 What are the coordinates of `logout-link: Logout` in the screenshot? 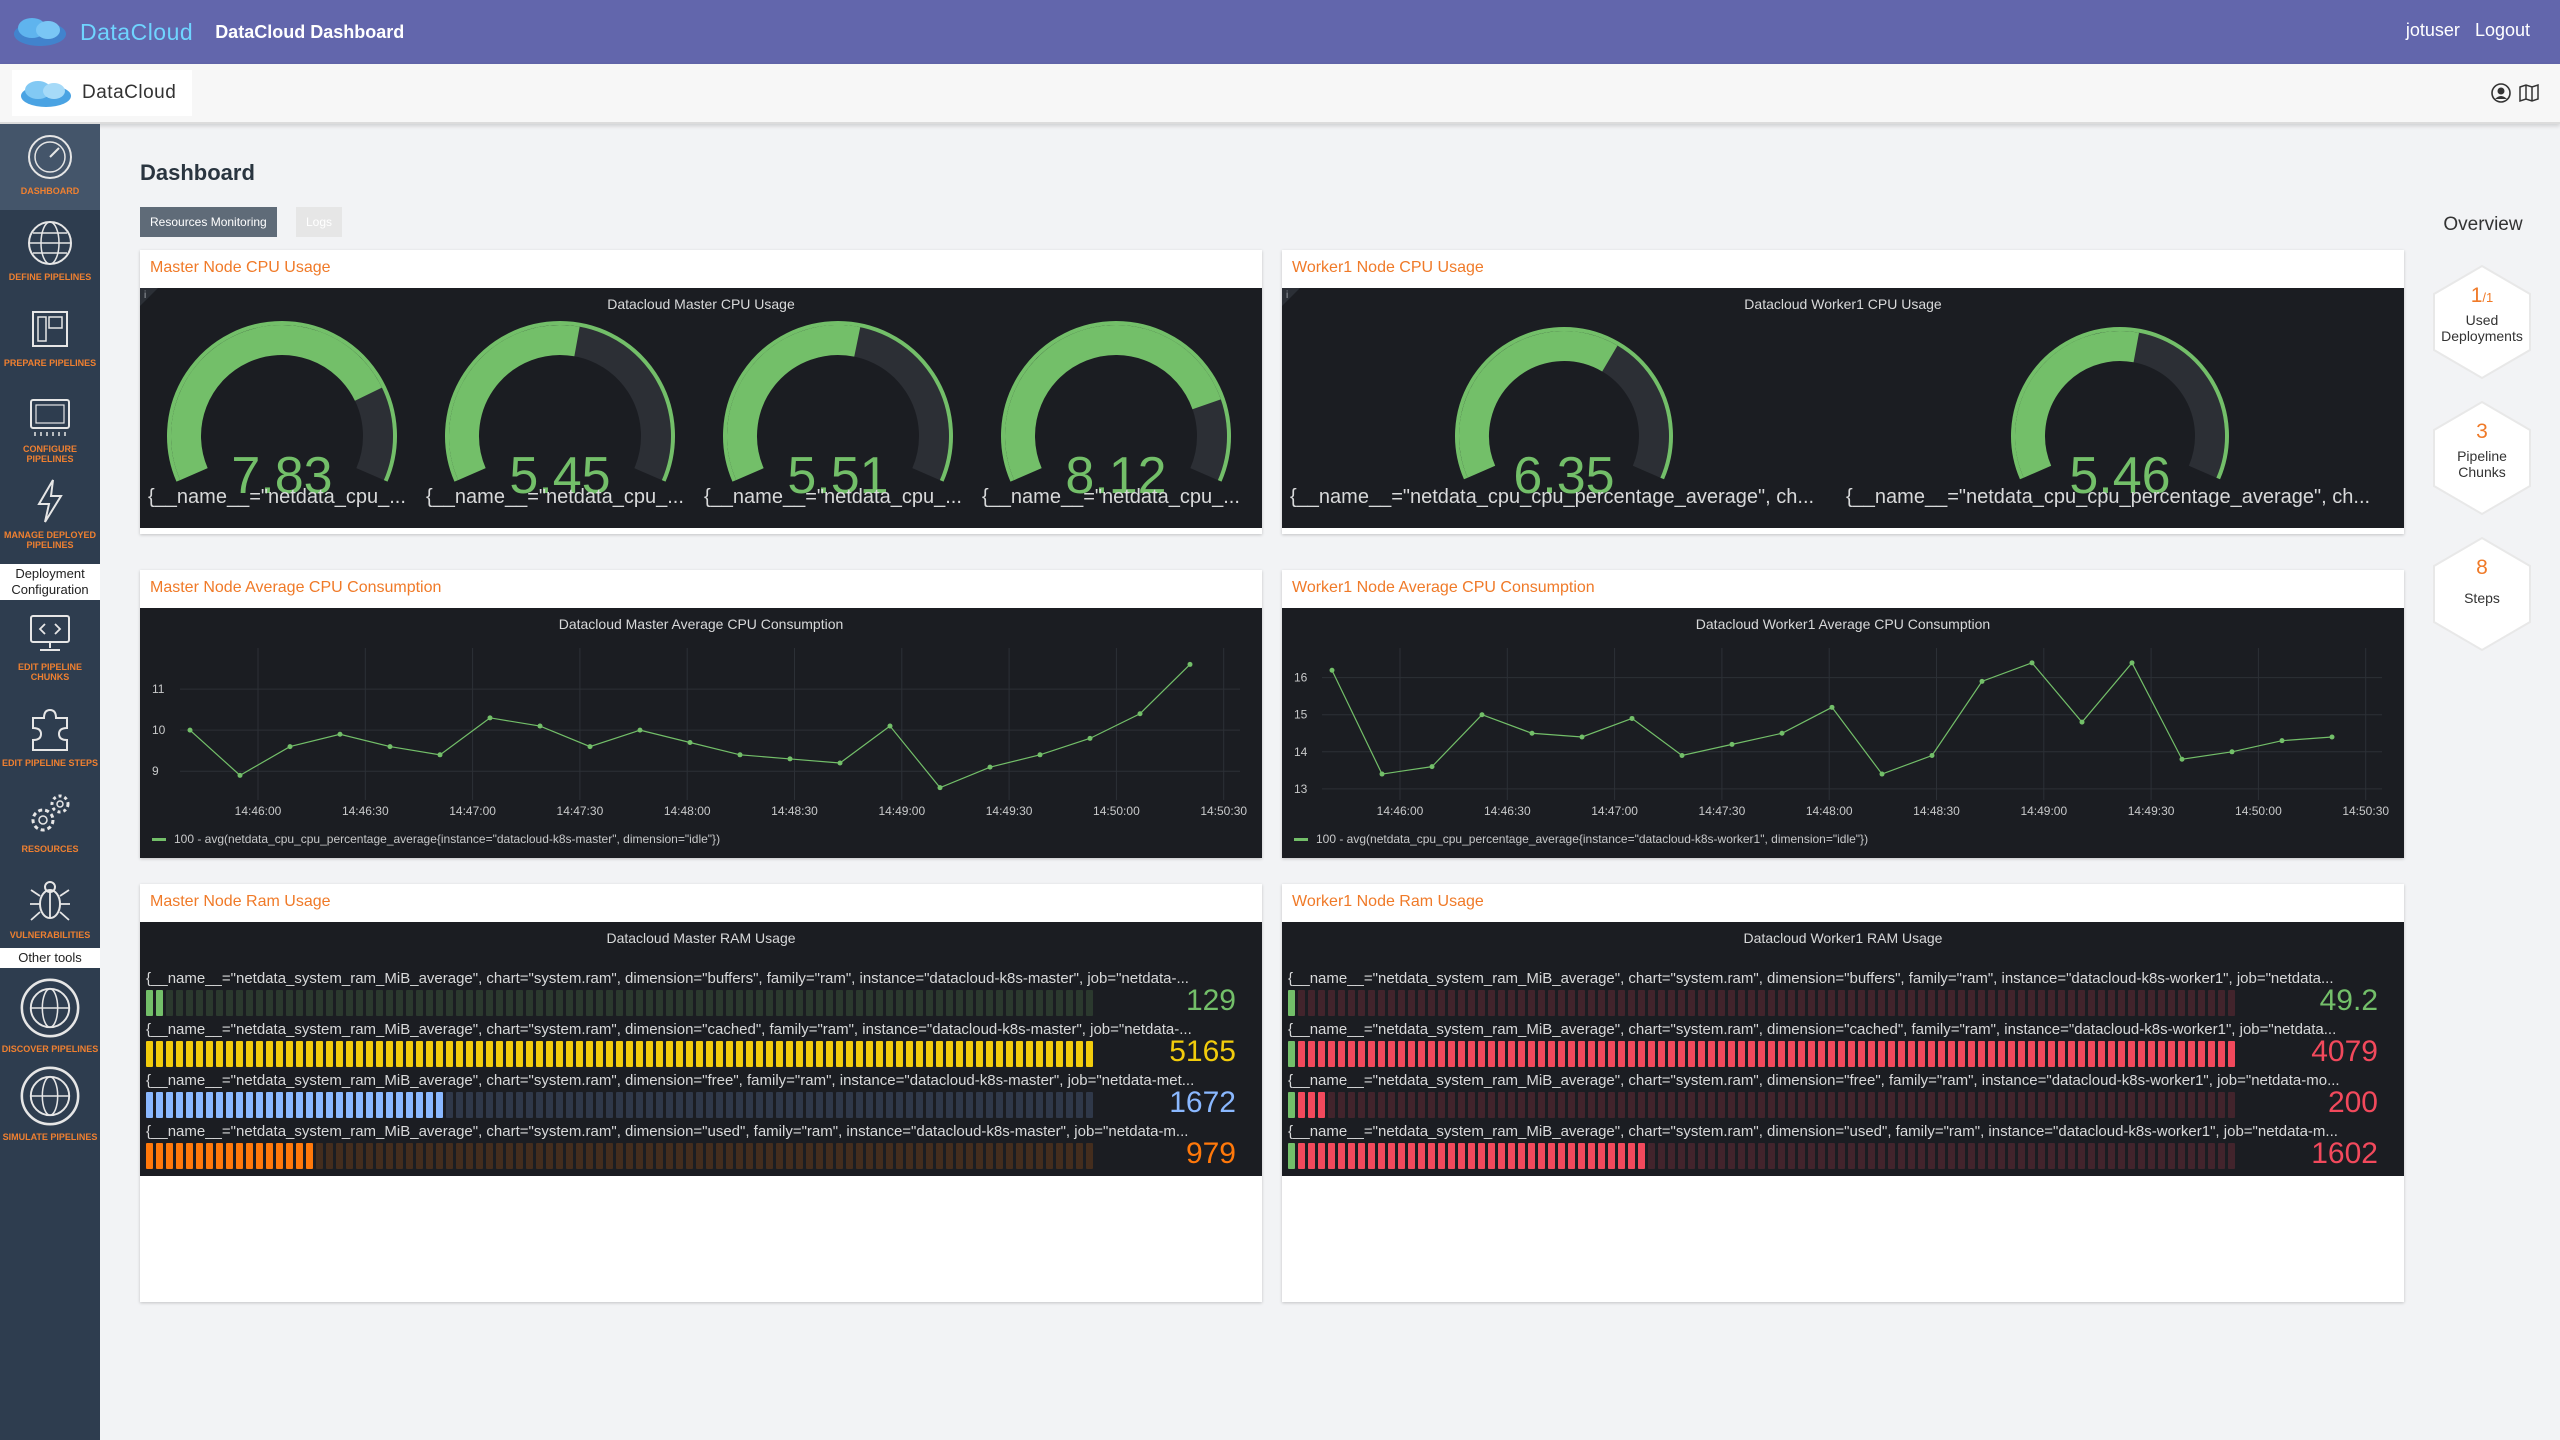 It's located at (2502, 30).